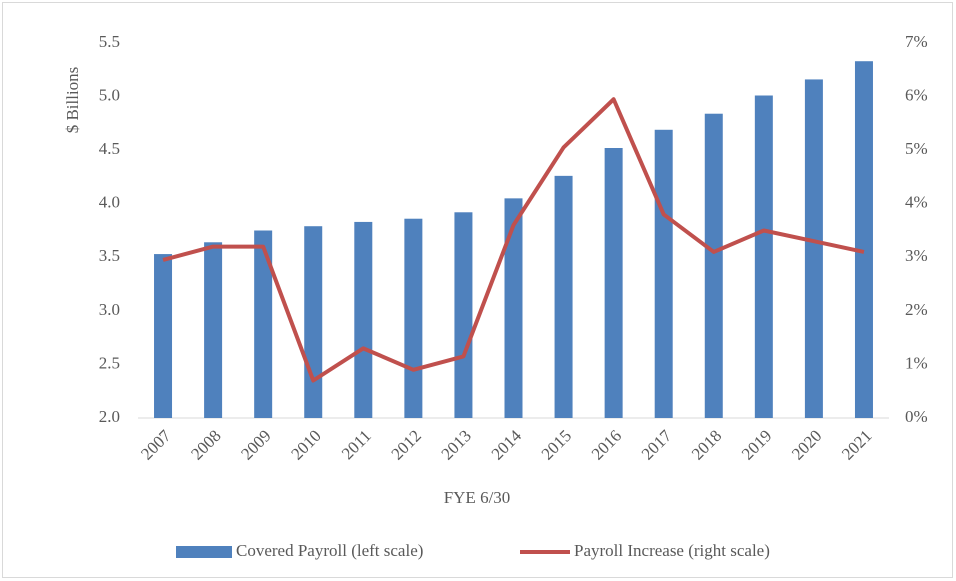 The width and height of the screenshot is (956, 581). What do you see at coordinates (109, 309) in the screenshot?
I see `y-tick-label: 3.0` at bounding box center [109, 309].